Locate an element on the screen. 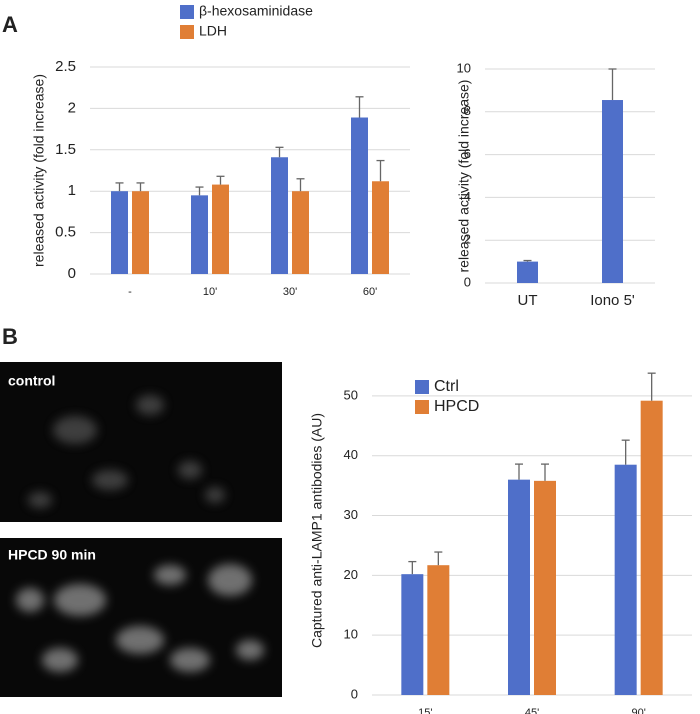  x-tick-label: - is located at coordinates (130, 292).